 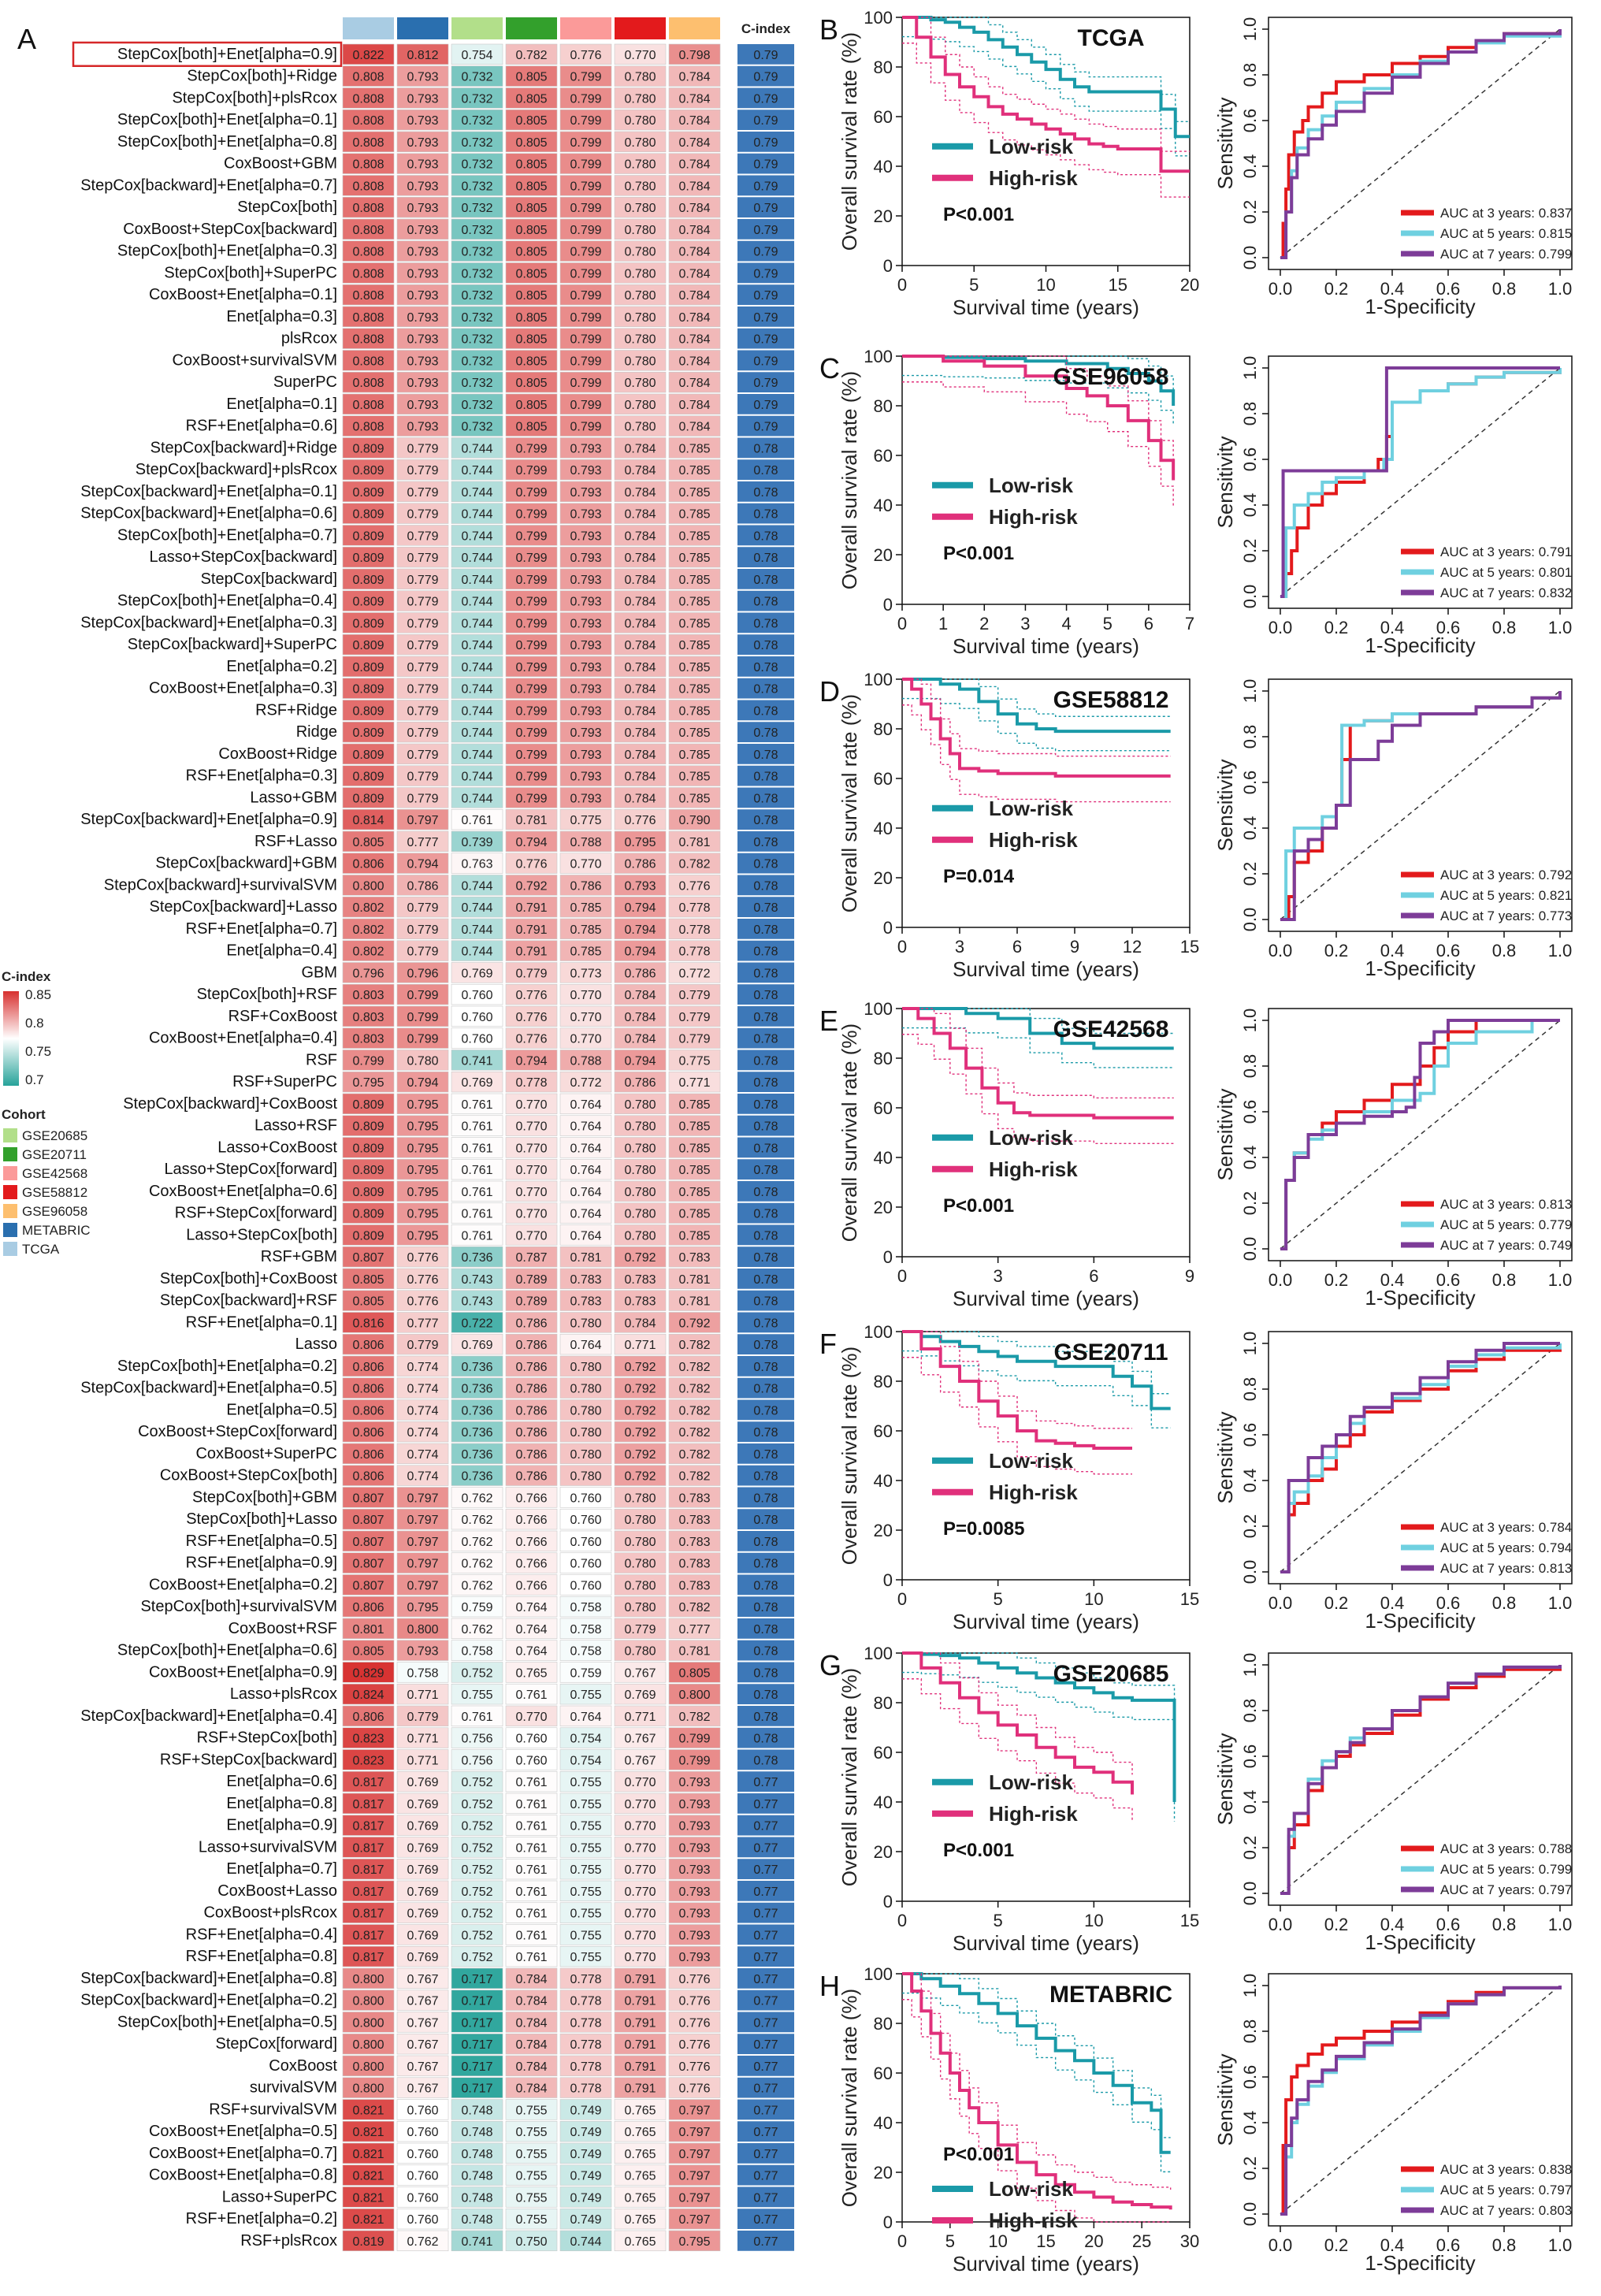 What do you see at coordinates (902, 1276) in the screenshot?
I see `x-tick-label: 0` at bounding box center [902, 1276].